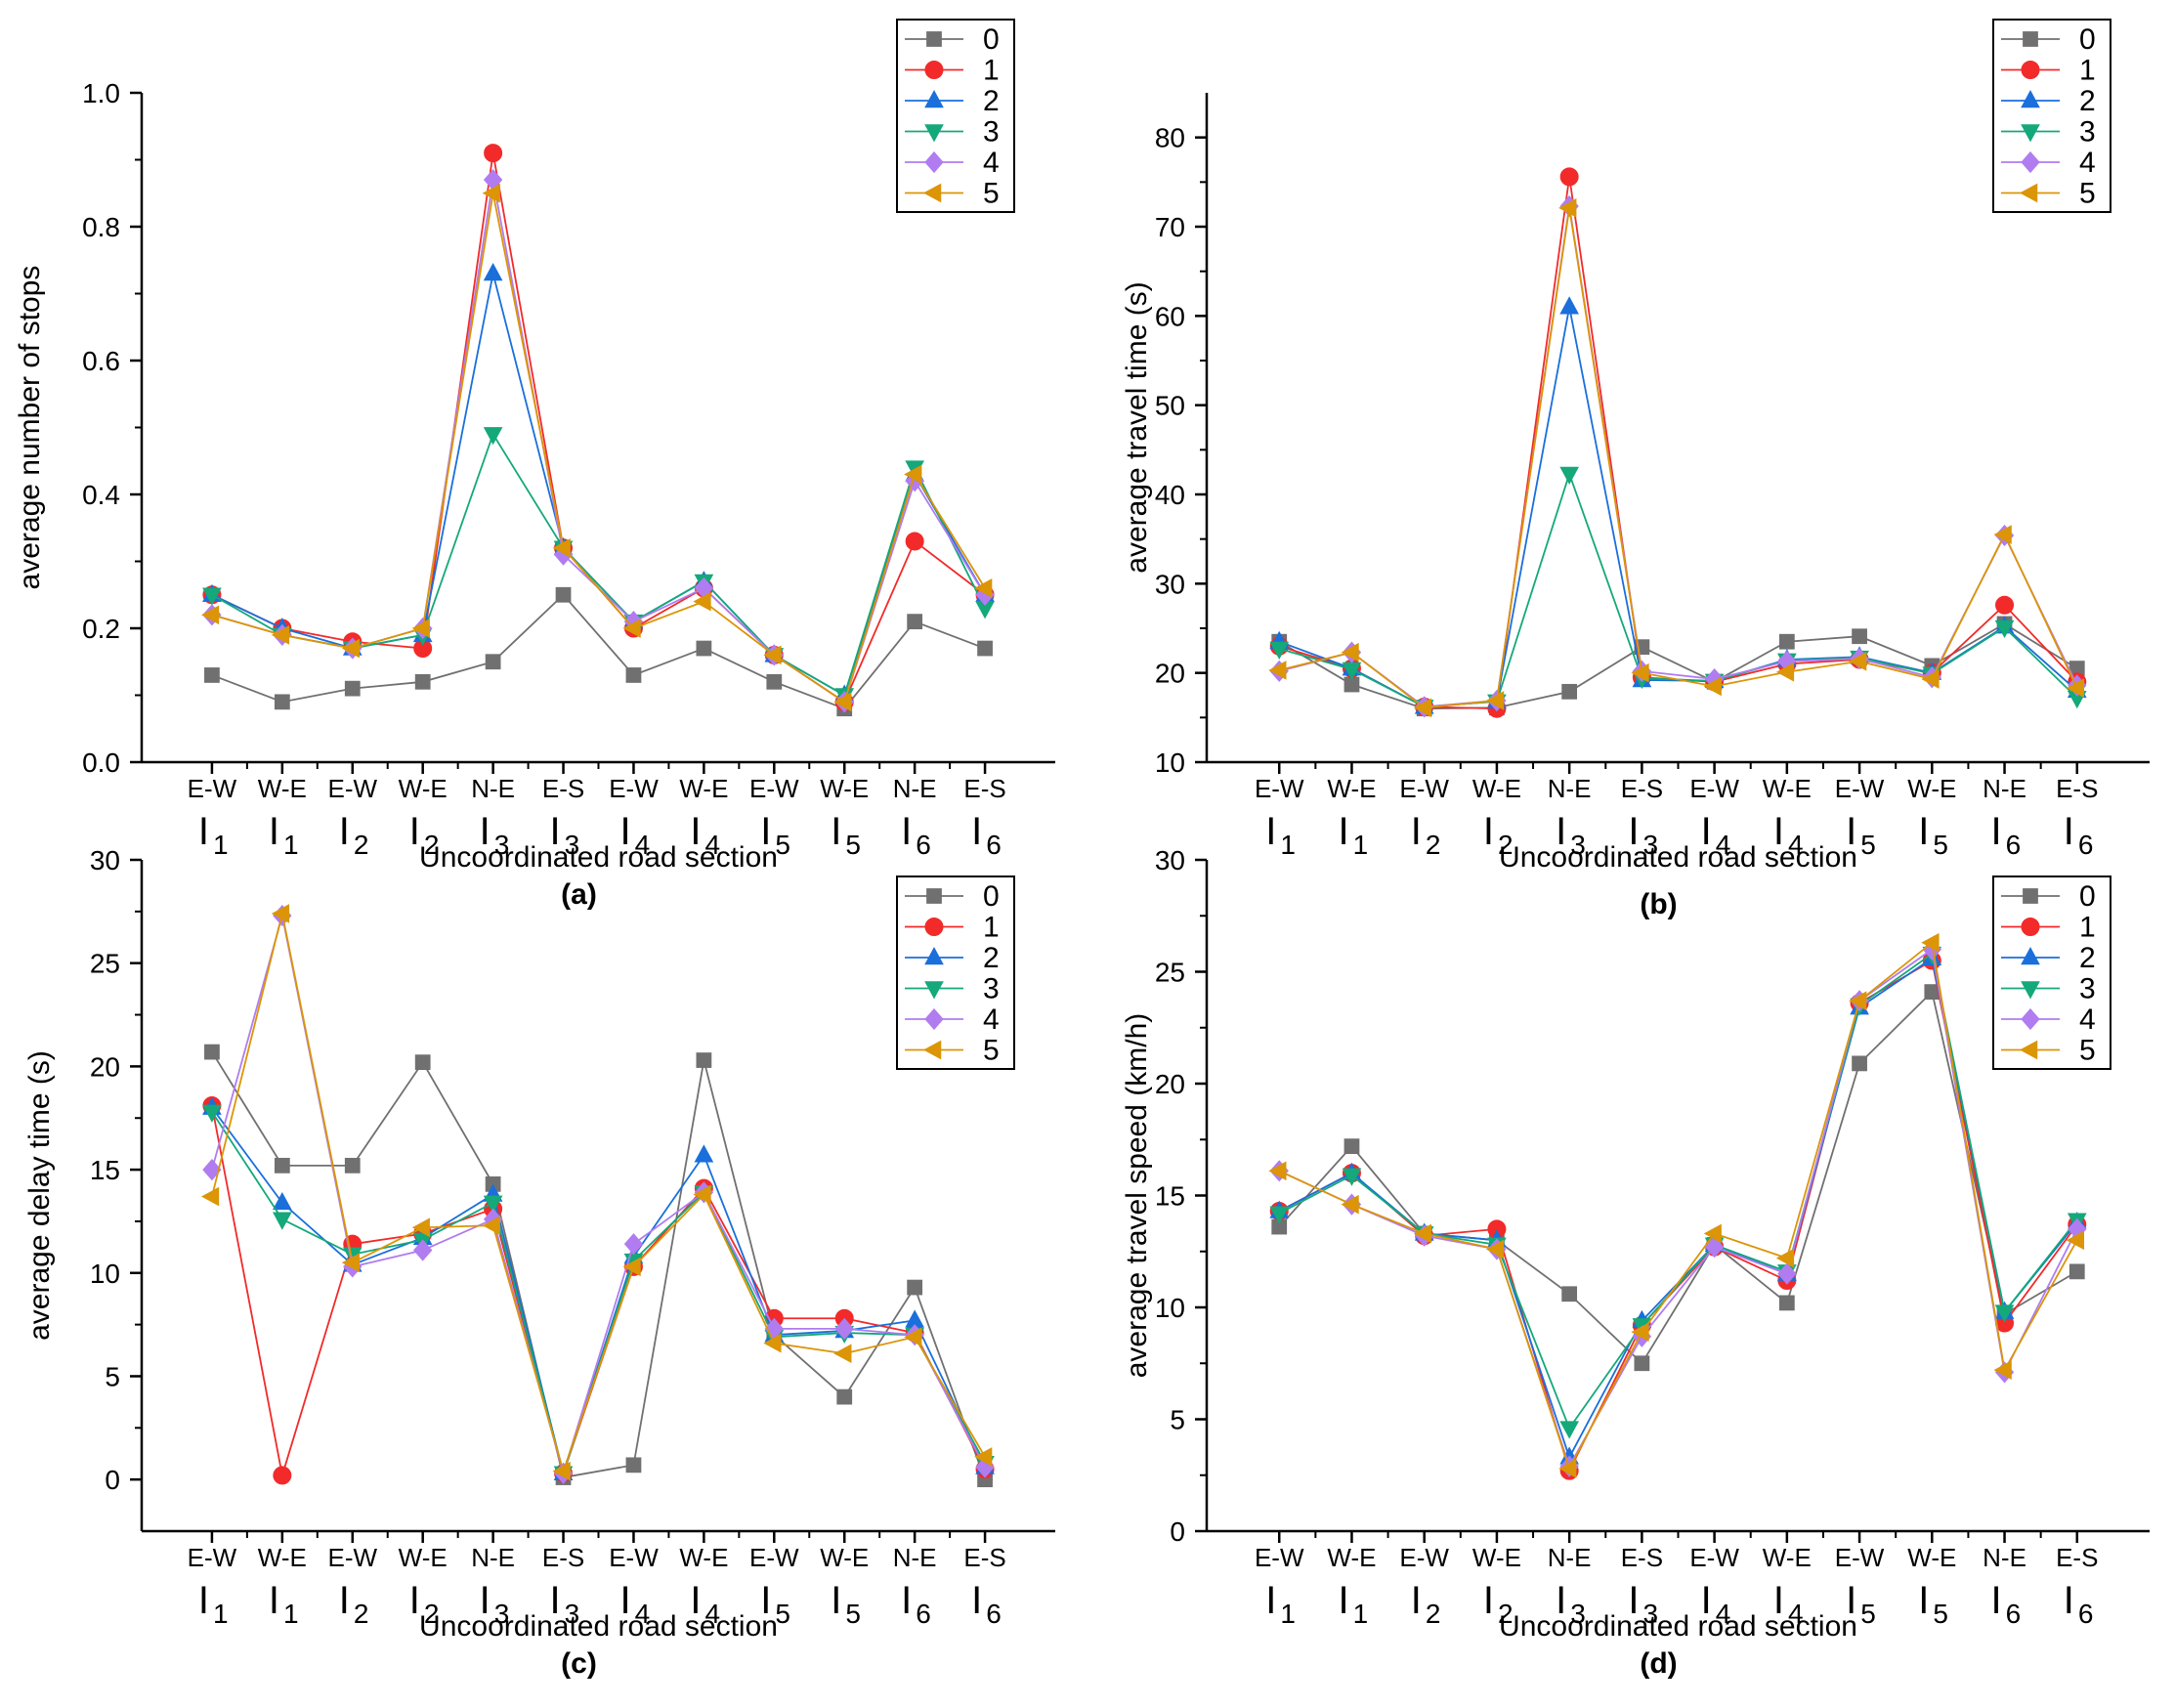 The height and width of the screenshot is (1708, 2175). Describe the element at coordinates (2087, 101) in the screenshot. I see `legend-label: 2` at that location.